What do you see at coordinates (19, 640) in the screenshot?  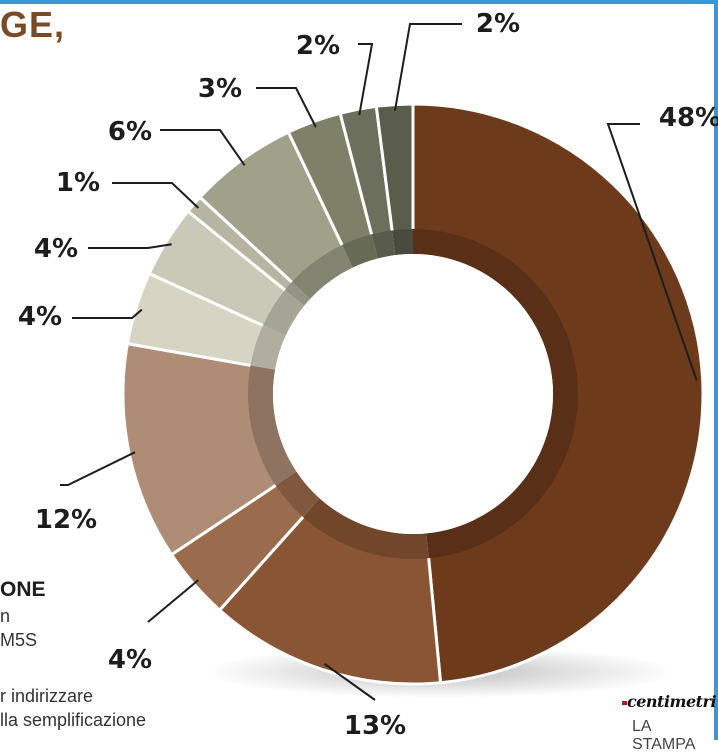 I see `legend-line-2: M5S` at bounding box center [19, 640].